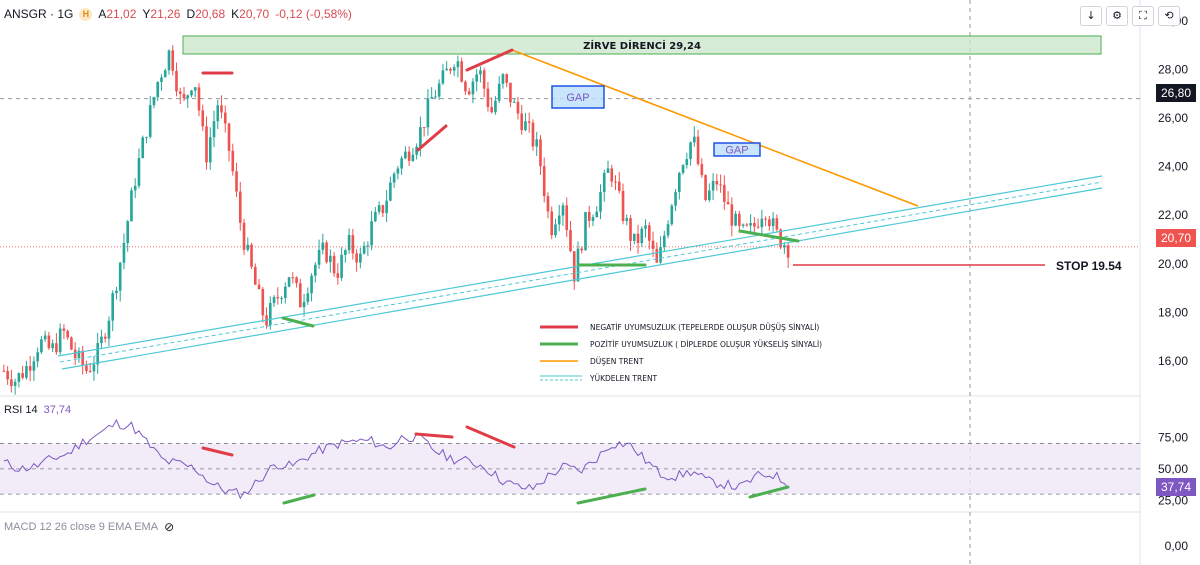 This screenshot has height=565, width=1200. I want to click on high-label: Y, so click(146, 14).